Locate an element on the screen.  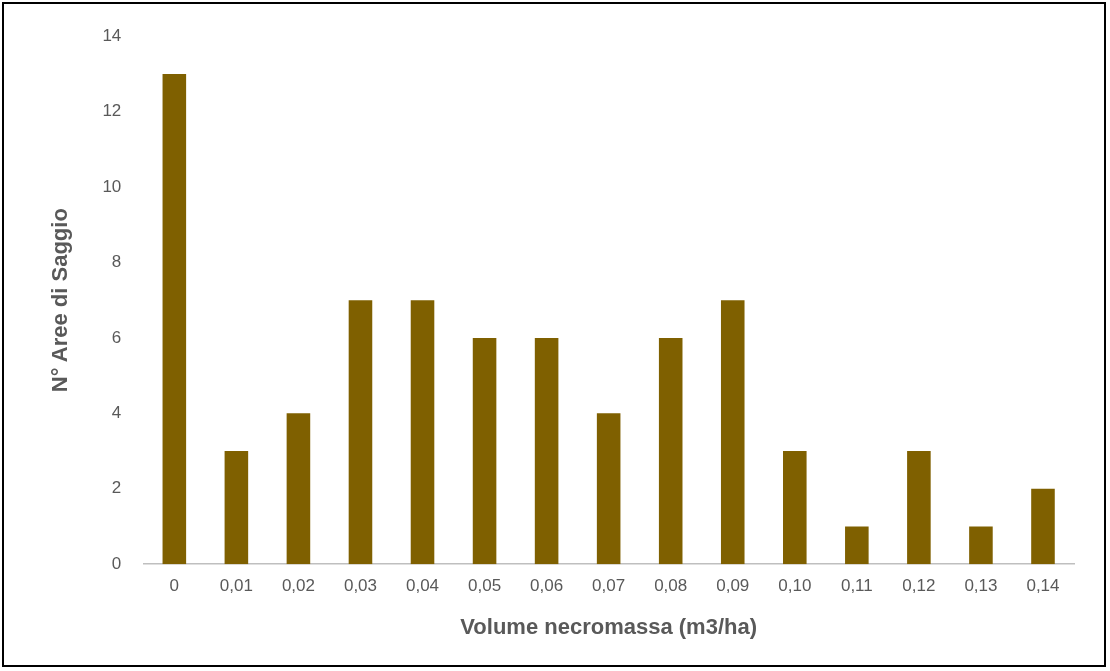
y-tick-label: 0 is located at coordinates (116, 563).